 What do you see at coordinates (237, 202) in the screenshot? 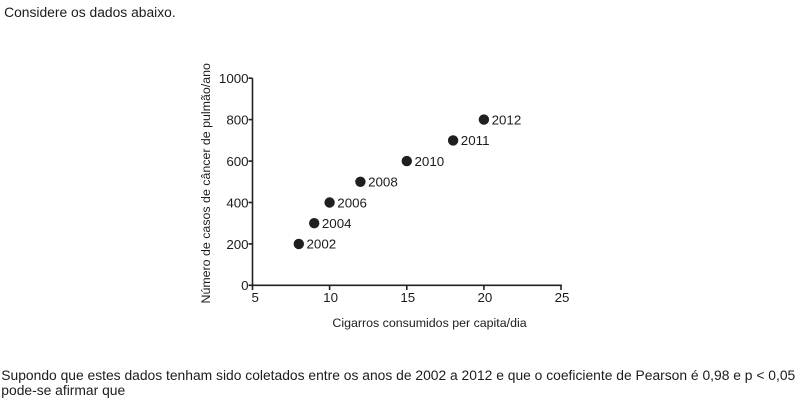
I see `svg-text: 400` at bounding box center [237, 202].